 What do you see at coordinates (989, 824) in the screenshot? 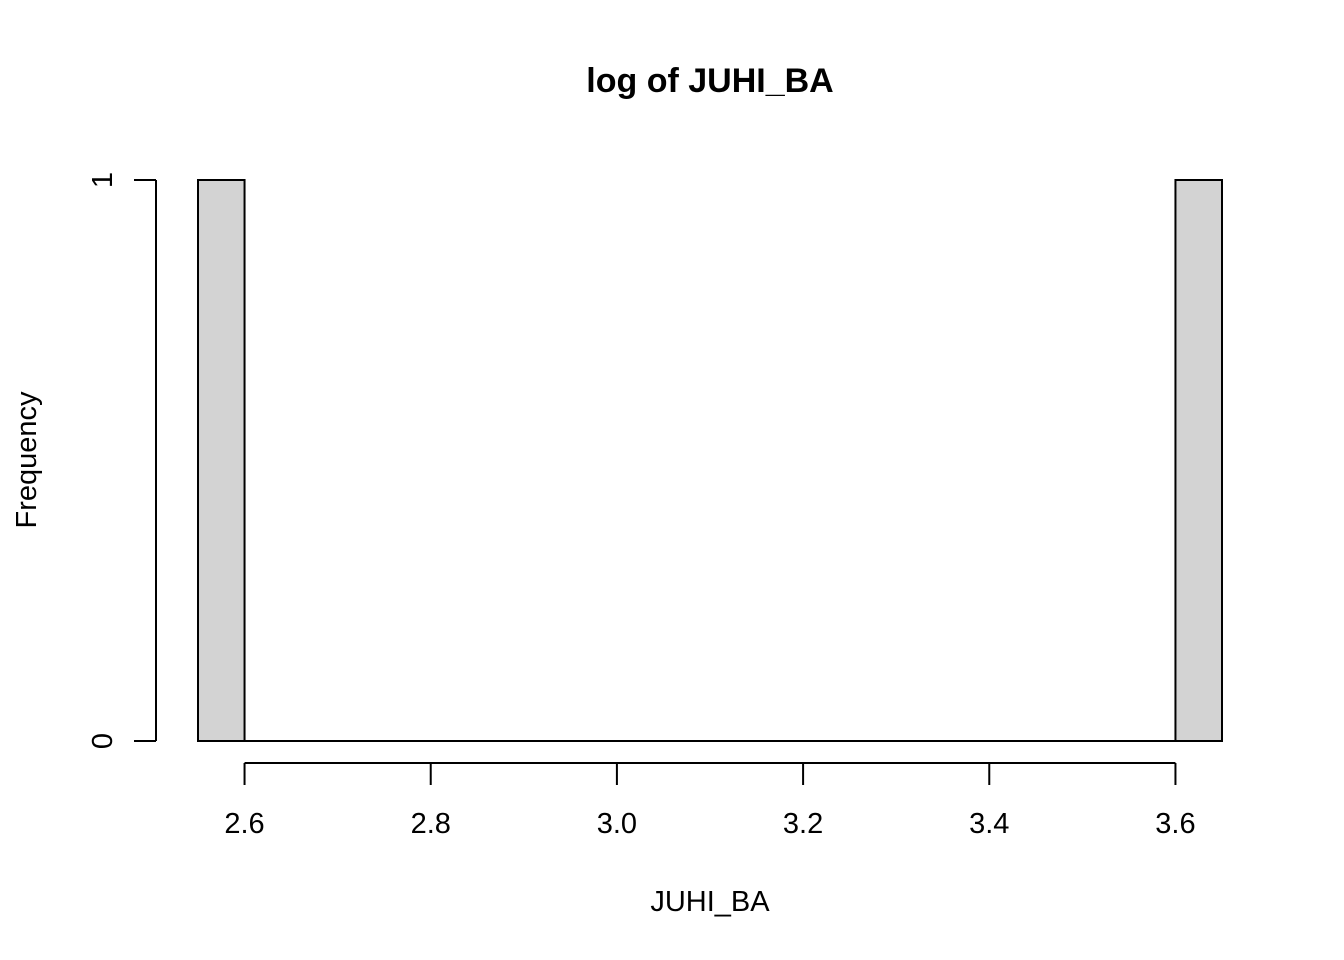
I see `x-tick-label: 3.4` at bounding box center [989, 824].